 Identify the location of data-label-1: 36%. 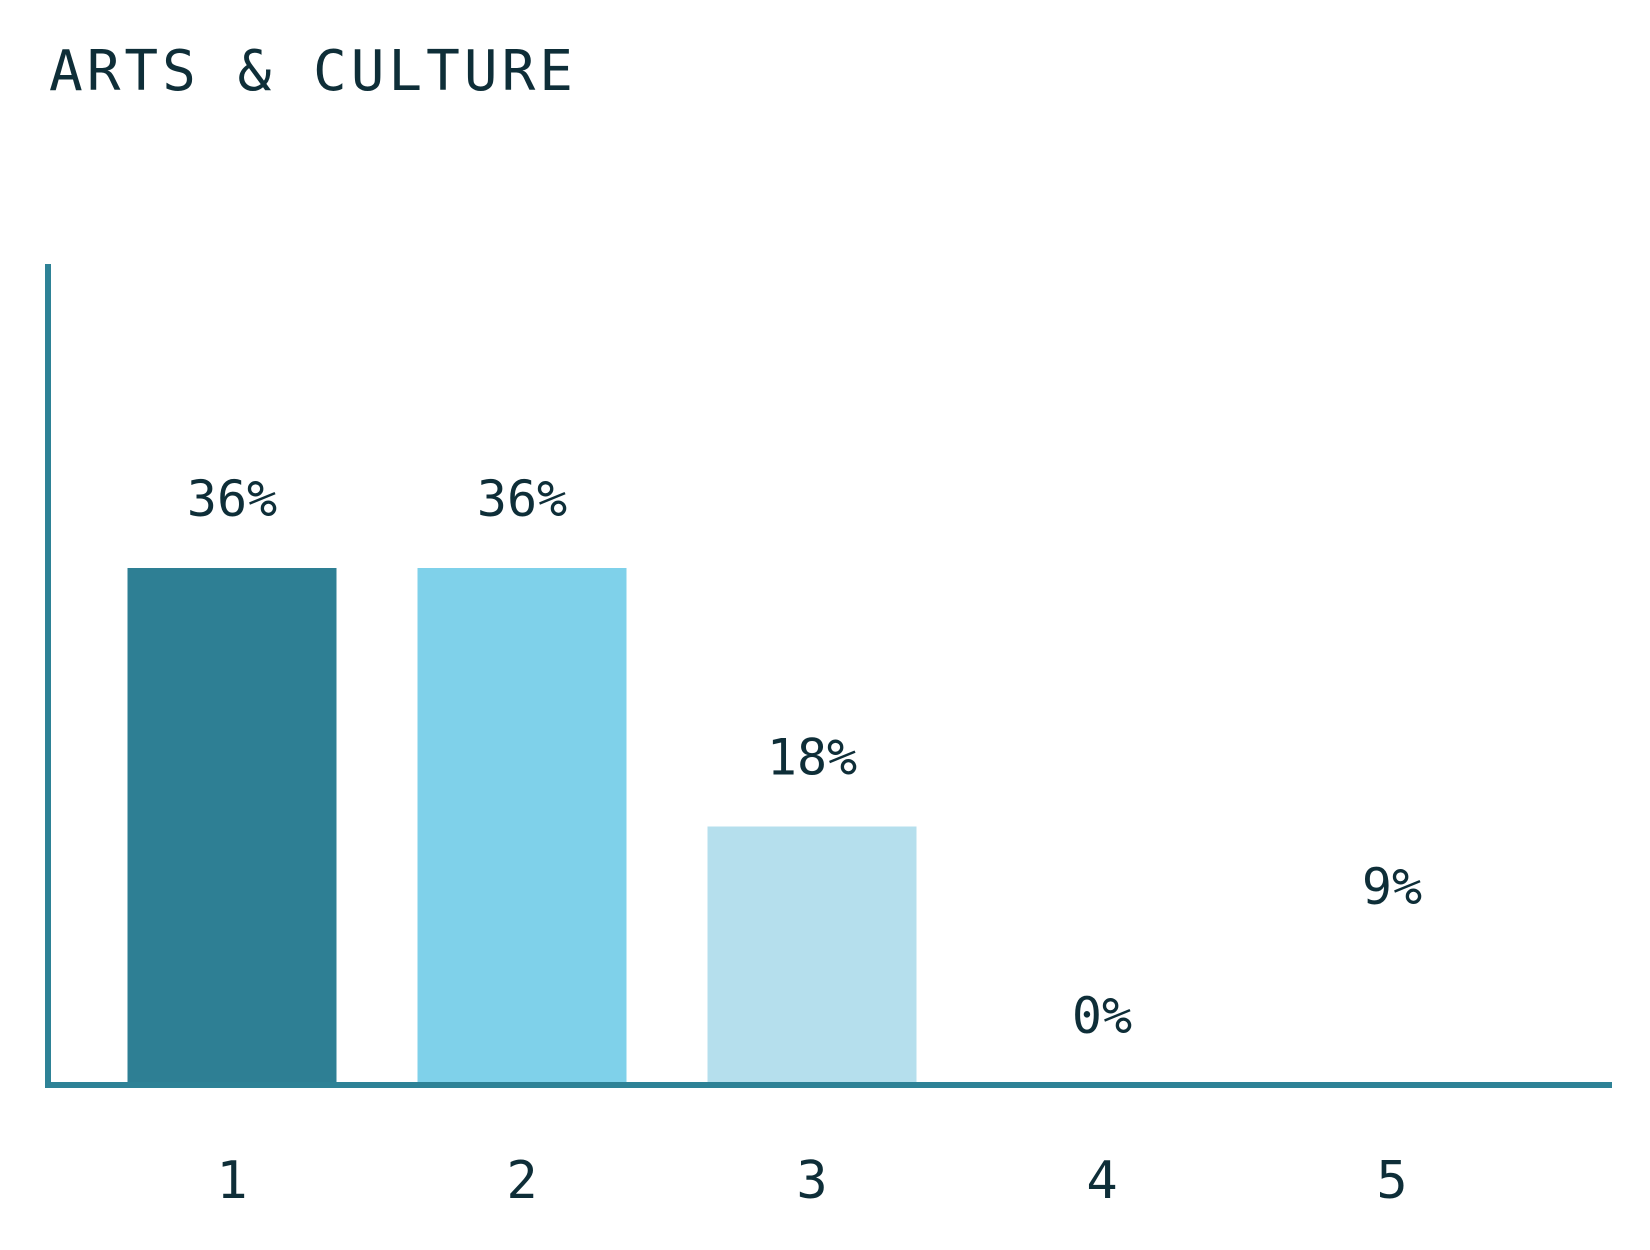
(232, 499).